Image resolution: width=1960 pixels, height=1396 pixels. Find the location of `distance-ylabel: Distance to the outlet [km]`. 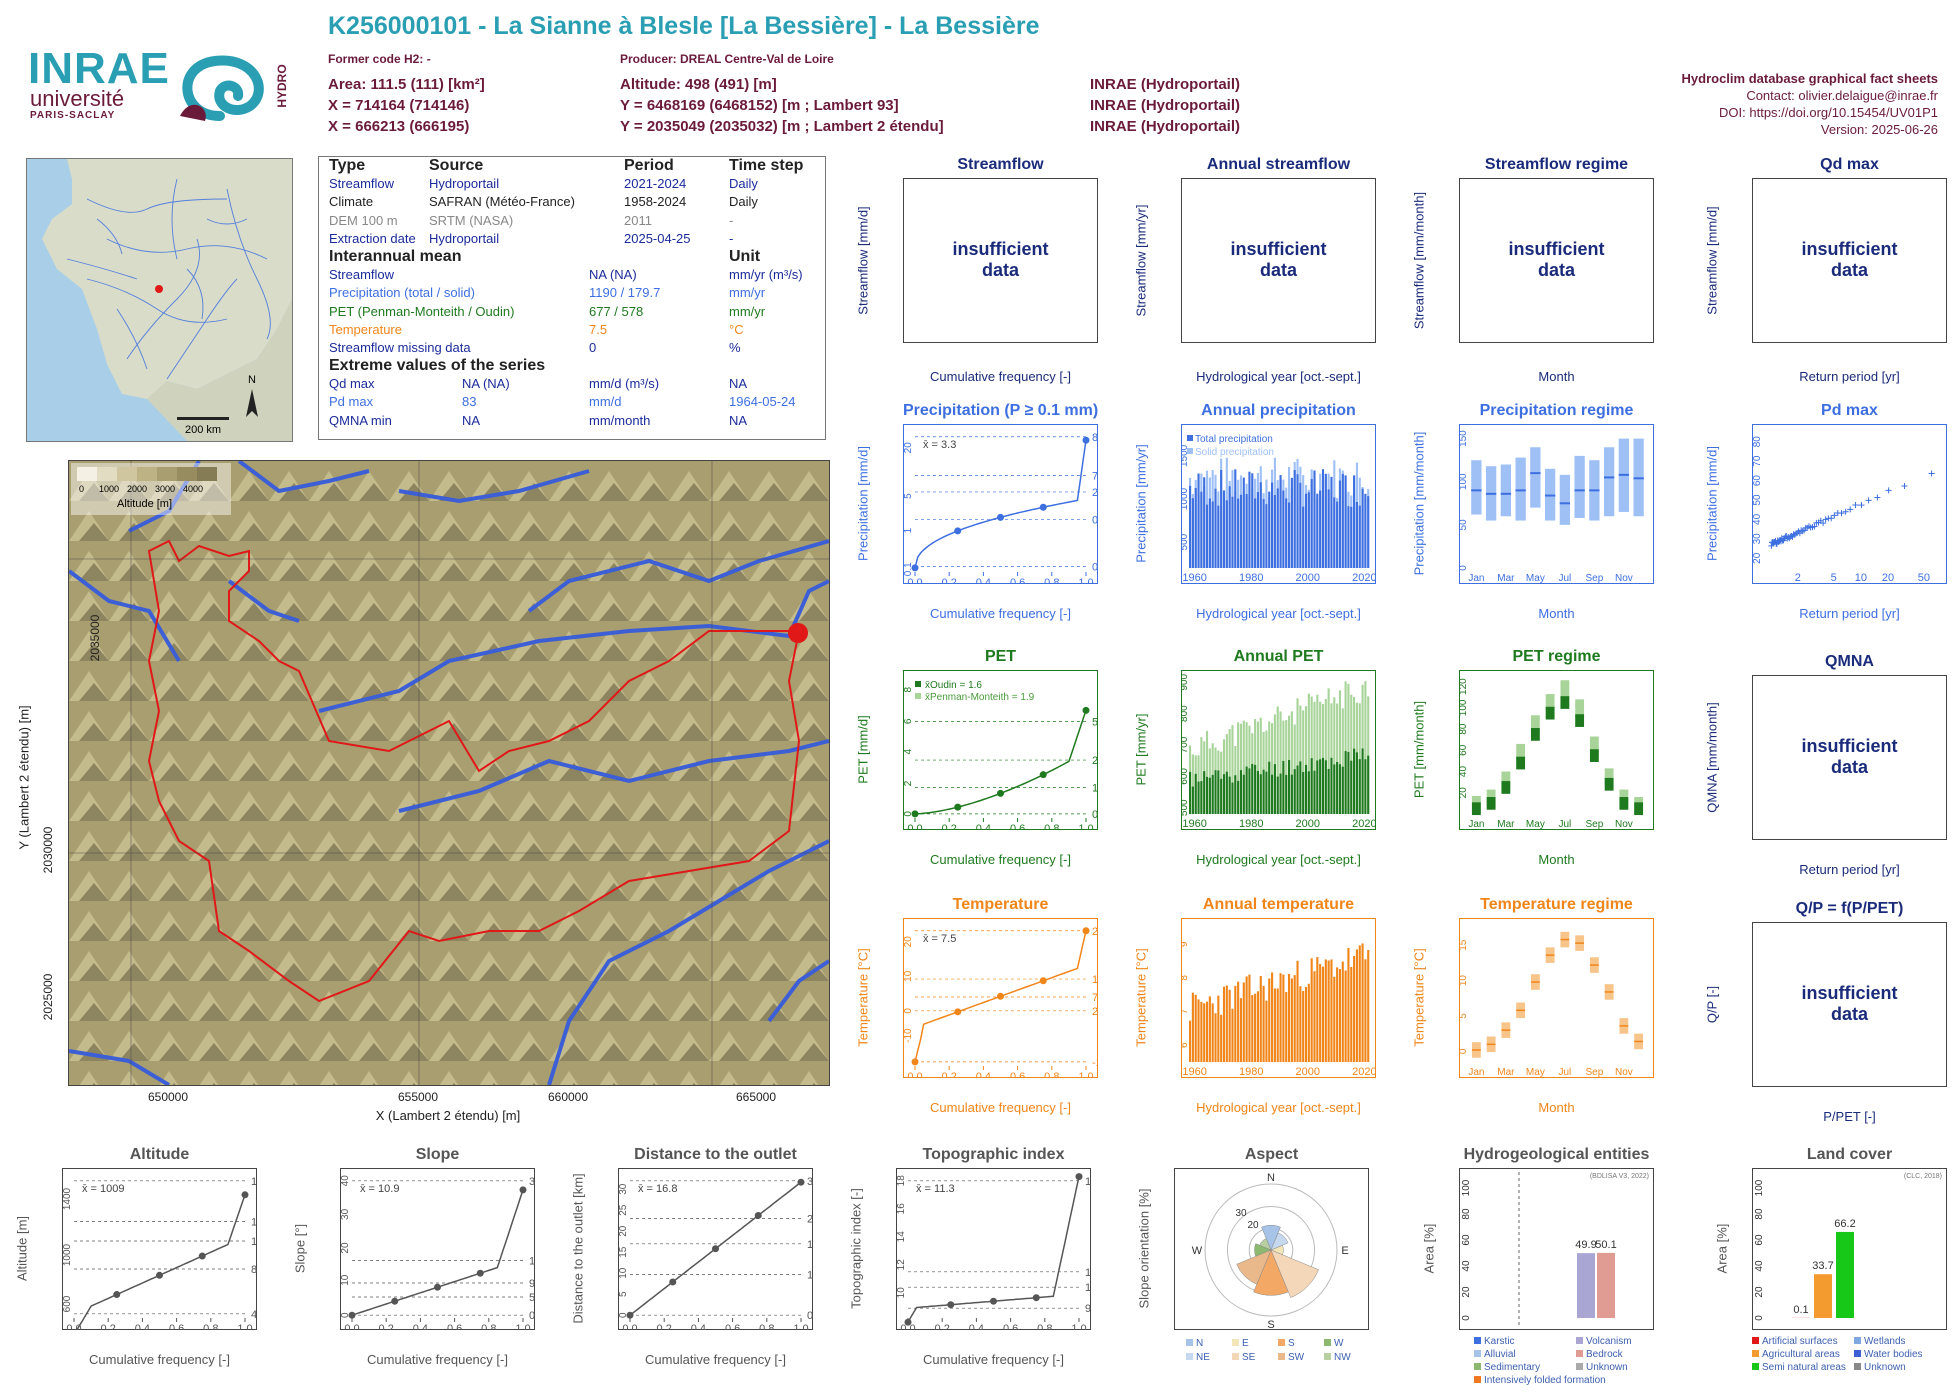

distance-ylabel: Distance to the outlet [km] is located at coordinates (578, 1249).